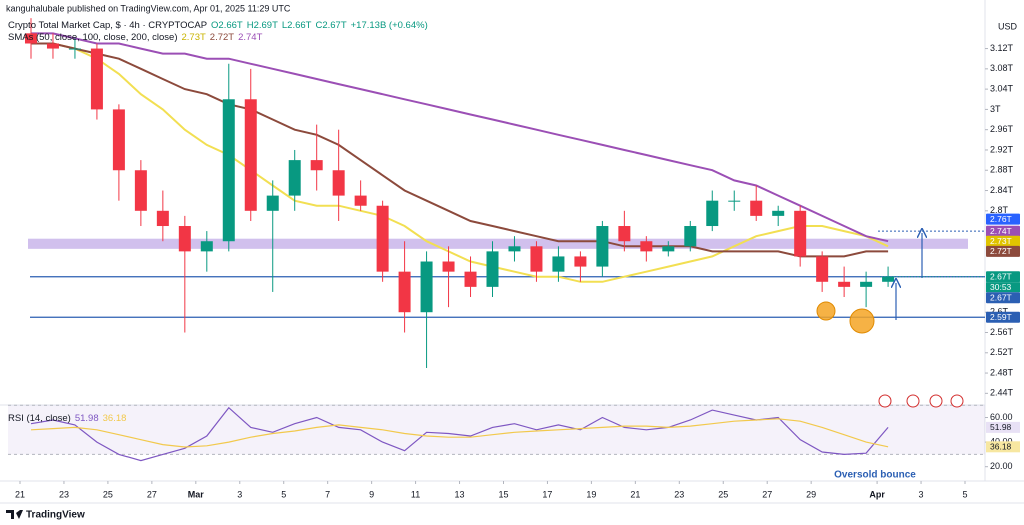 The width and height of the screenshot is (1024, 525). I want to click on y-tick-label: 2.48T, so click(1002, 372).